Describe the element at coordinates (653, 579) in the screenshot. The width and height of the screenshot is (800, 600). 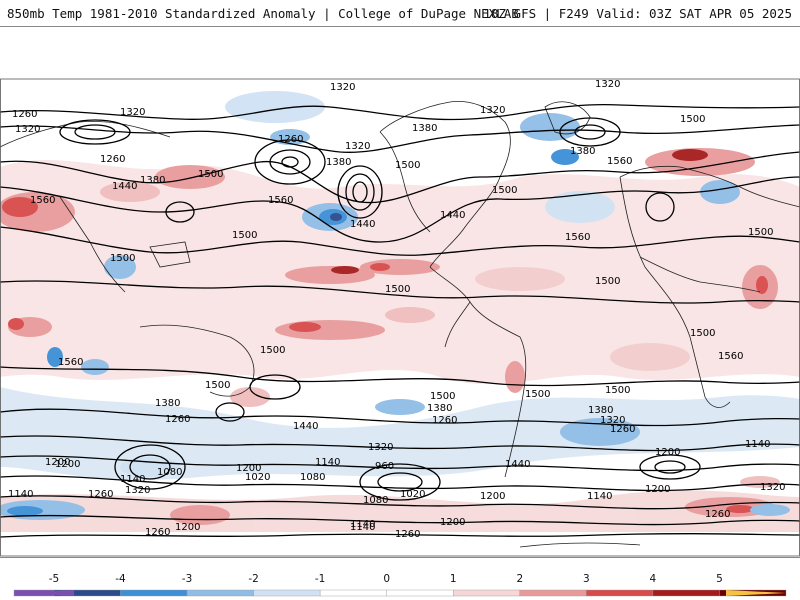
I see `colorbar-tick-label: 4` at that location.